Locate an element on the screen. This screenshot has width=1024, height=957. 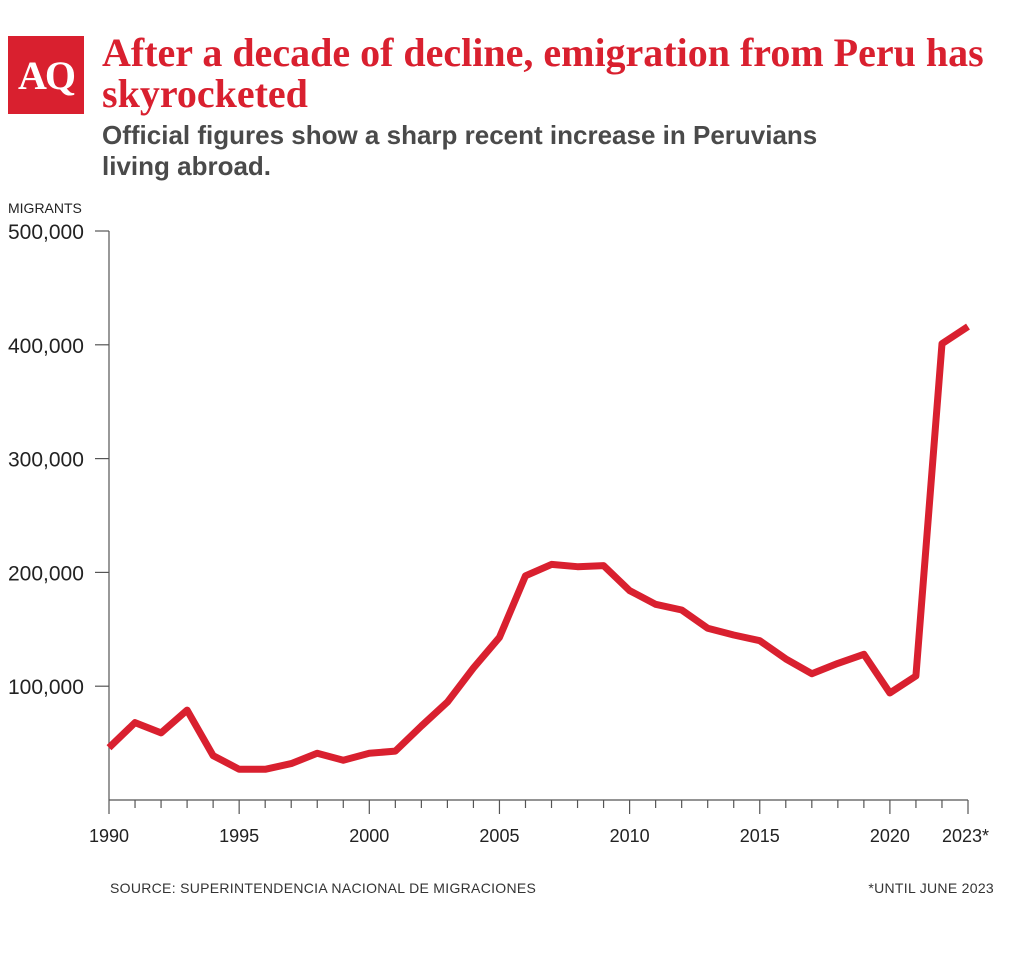
y-tick-label: 400,000 is located at coordinates (46, 346).